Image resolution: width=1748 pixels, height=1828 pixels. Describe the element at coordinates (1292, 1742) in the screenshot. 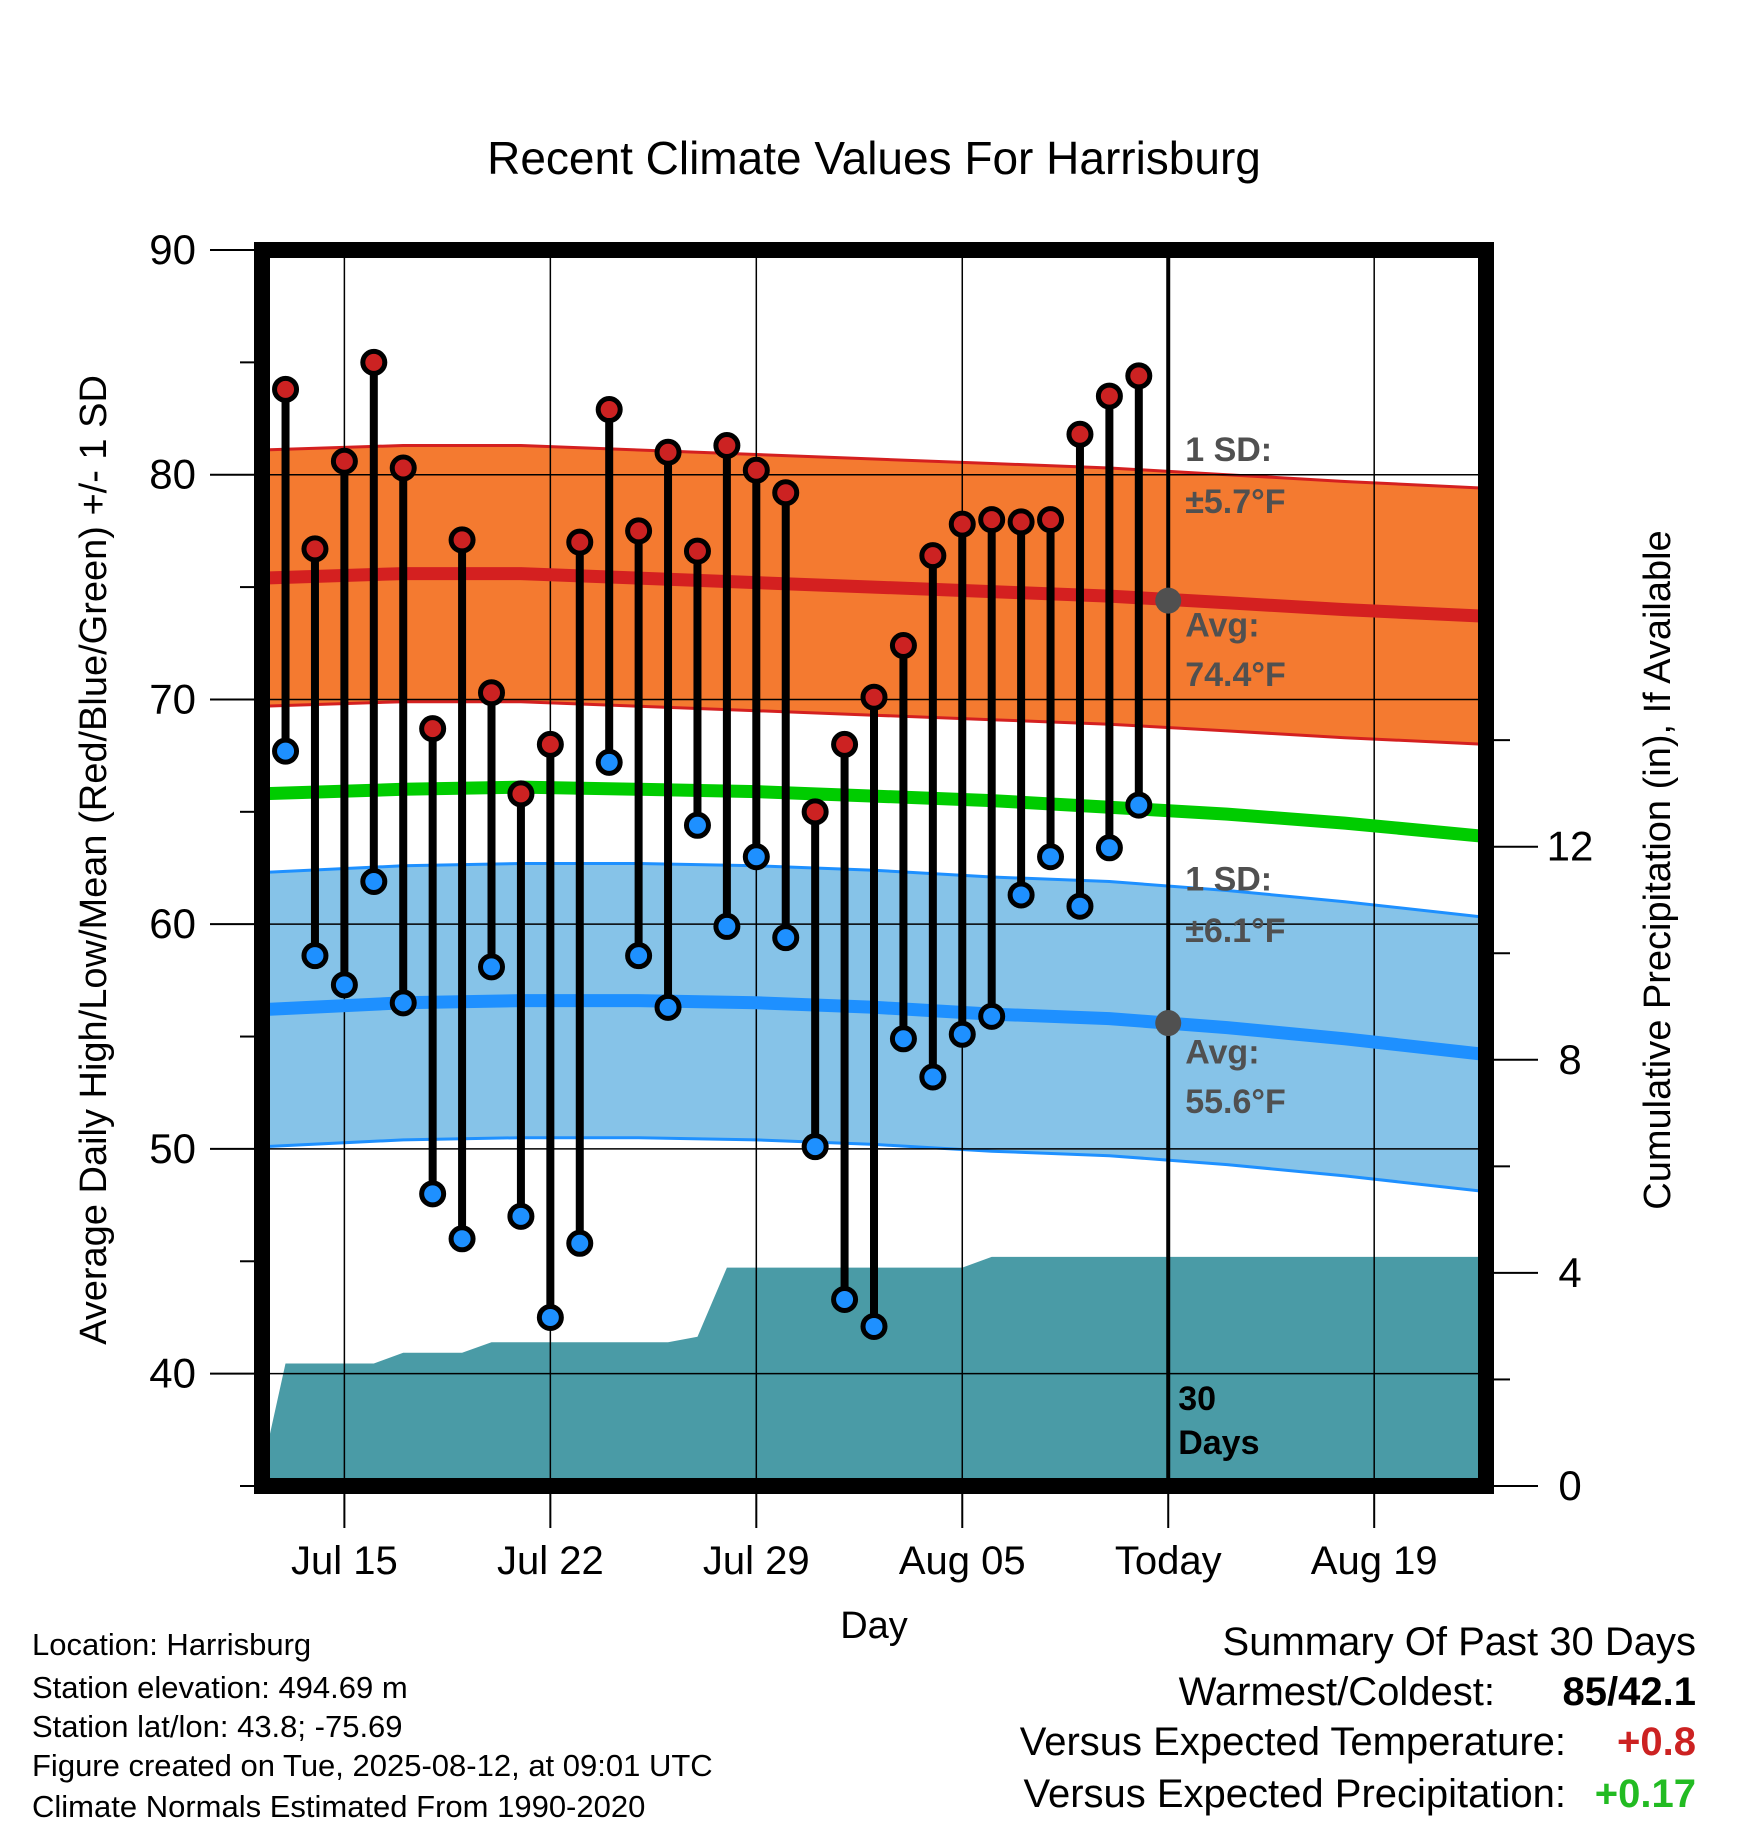

I see `summary-temp-label: Versus Expected Temperature:` at that location.